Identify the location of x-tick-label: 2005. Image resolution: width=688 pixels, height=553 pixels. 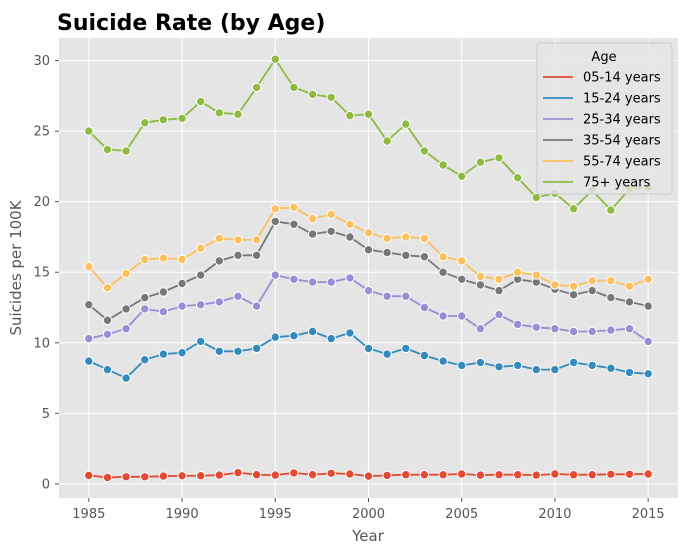
(461, 514).